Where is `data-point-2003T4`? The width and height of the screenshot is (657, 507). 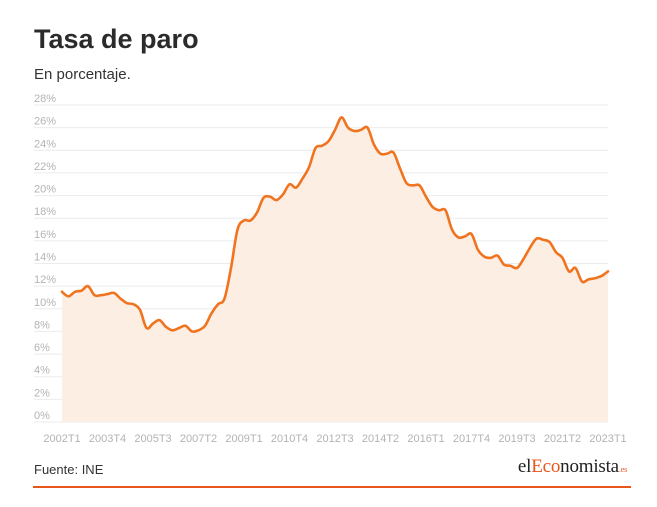 data-point-2003T4 is located at coordinates (108, 294).